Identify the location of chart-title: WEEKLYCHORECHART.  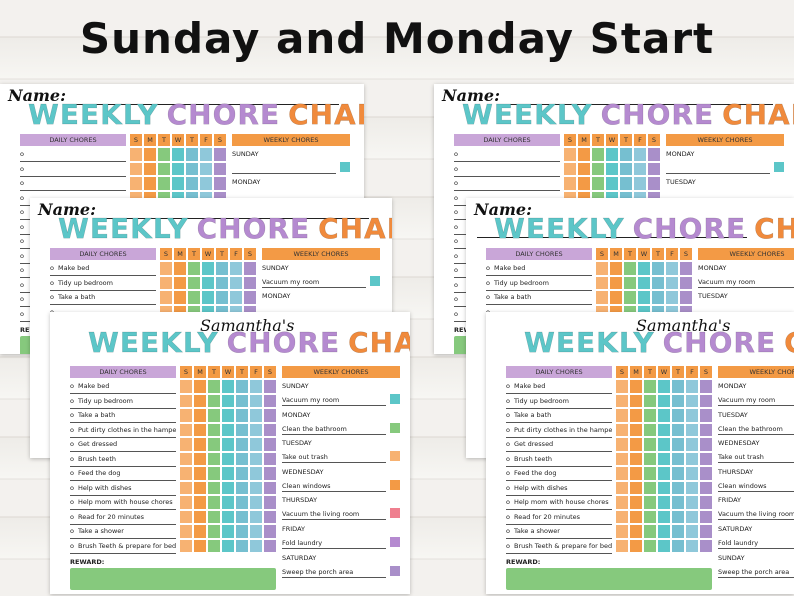
(249, 342).